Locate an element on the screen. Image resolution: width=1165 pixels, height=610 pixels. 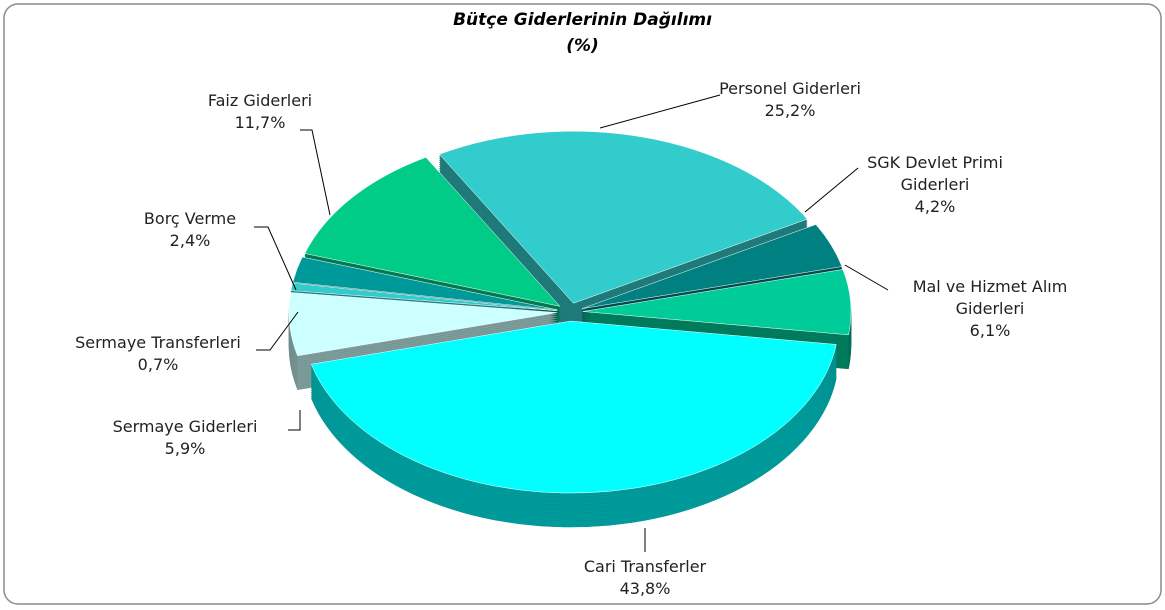
category-label: Sermaye Giderleri is located at coordinates (185, 426).